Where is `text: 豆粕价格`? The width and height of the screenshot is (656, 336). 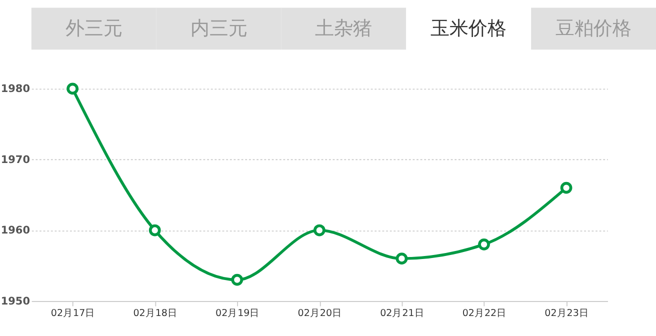
text: 豆粕价格 is located at coordinates (594, 28).